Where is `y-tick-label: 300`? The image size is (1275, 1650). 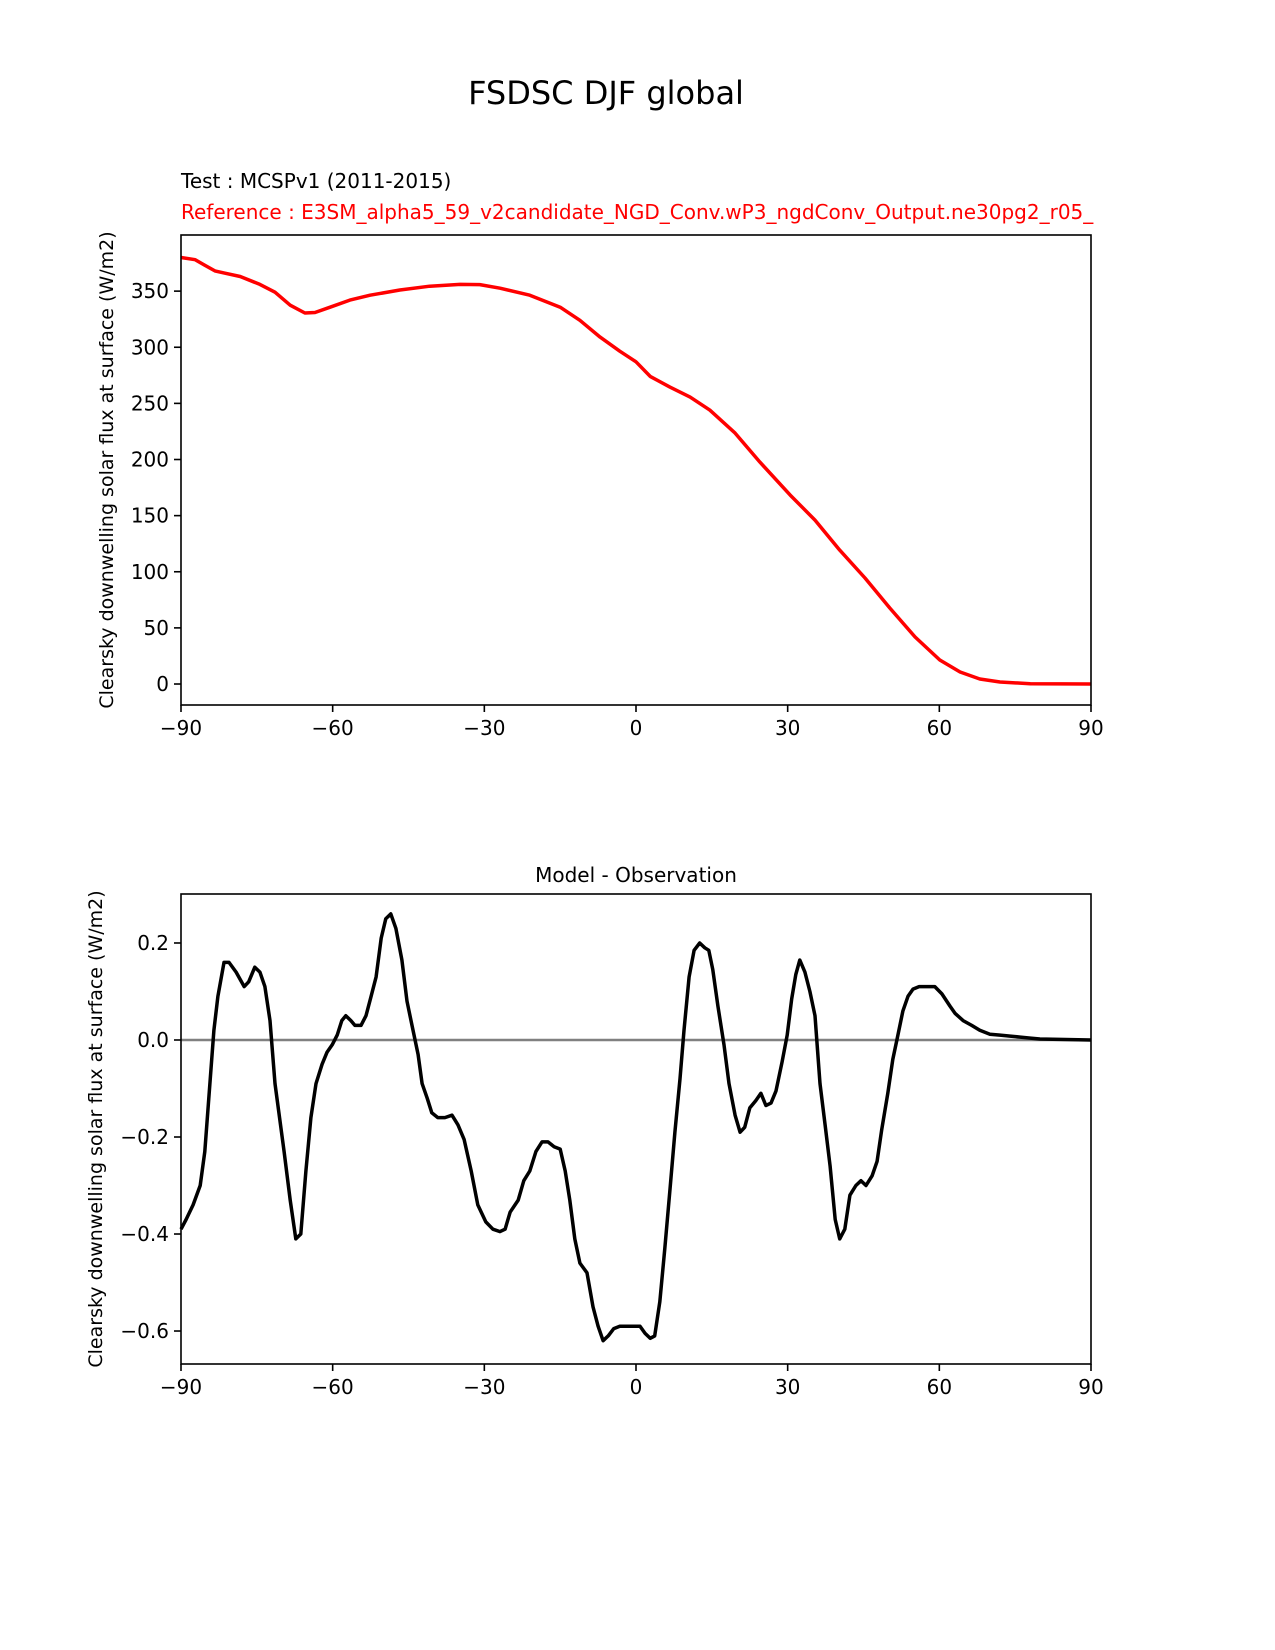 y-tick-label: 300 is located at coordinates (150, 347).